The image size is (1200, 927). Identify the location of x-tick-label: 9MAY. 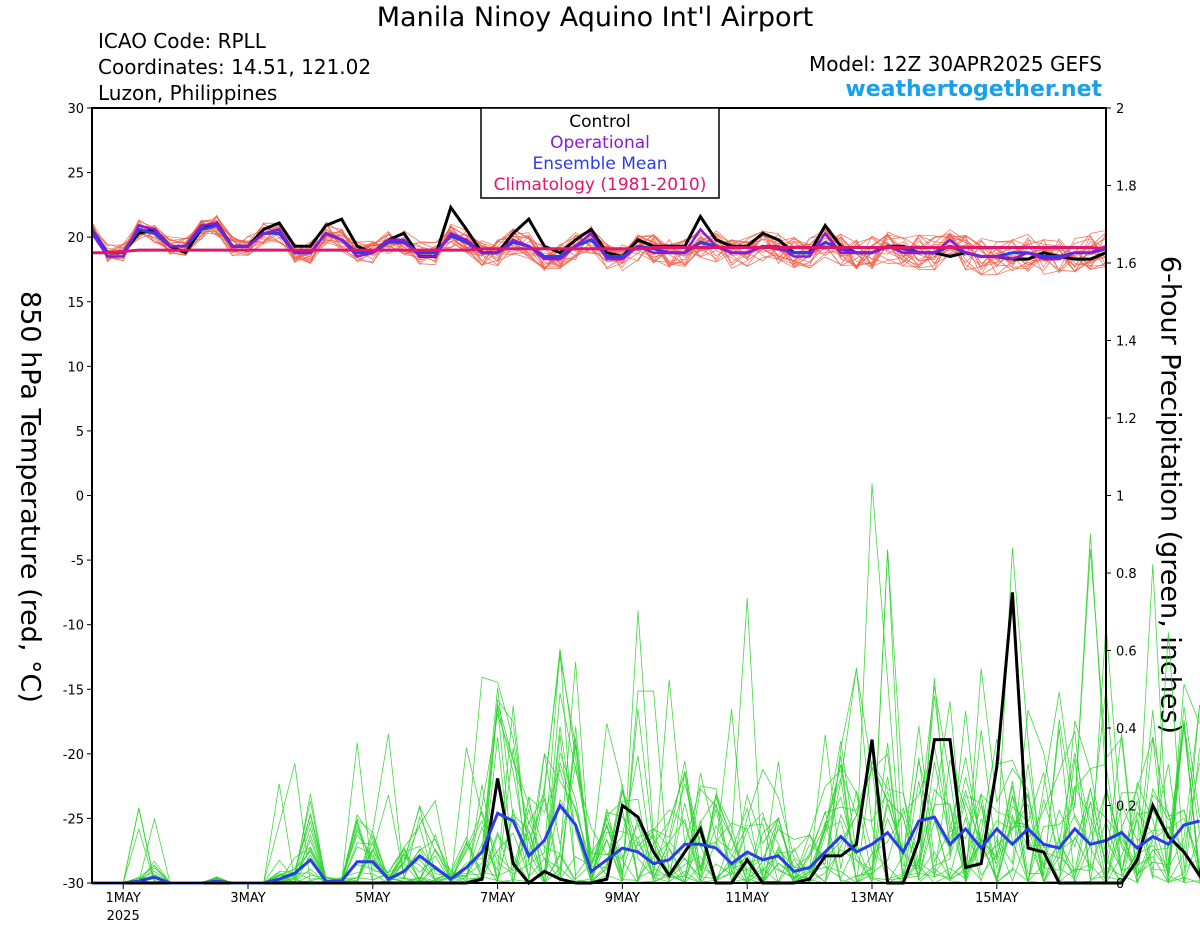
(622, 898).